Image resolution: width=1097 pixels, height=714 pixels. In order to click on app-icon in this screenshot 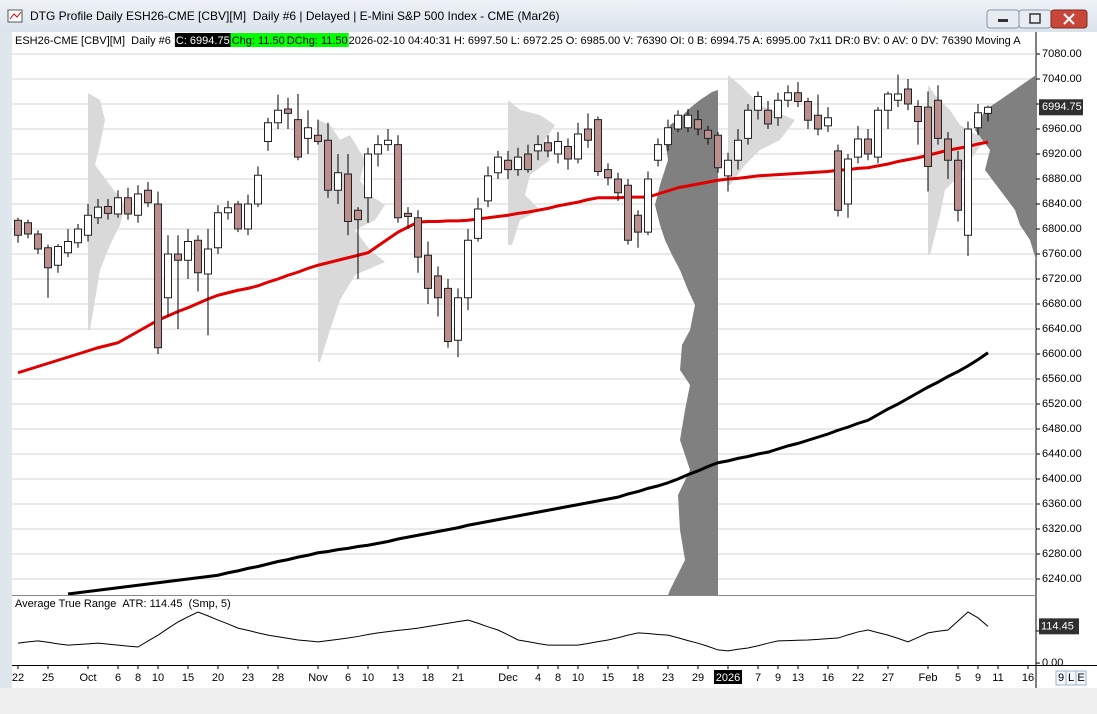, I will do `click(15, 16)`.